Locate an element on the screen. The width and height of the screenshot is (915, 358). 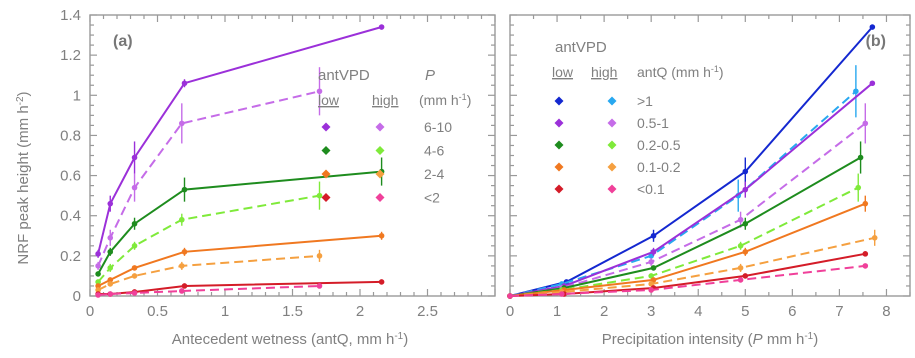
panel-b-series-0p1-0p2-high-point is located at coordinates (740, 268).